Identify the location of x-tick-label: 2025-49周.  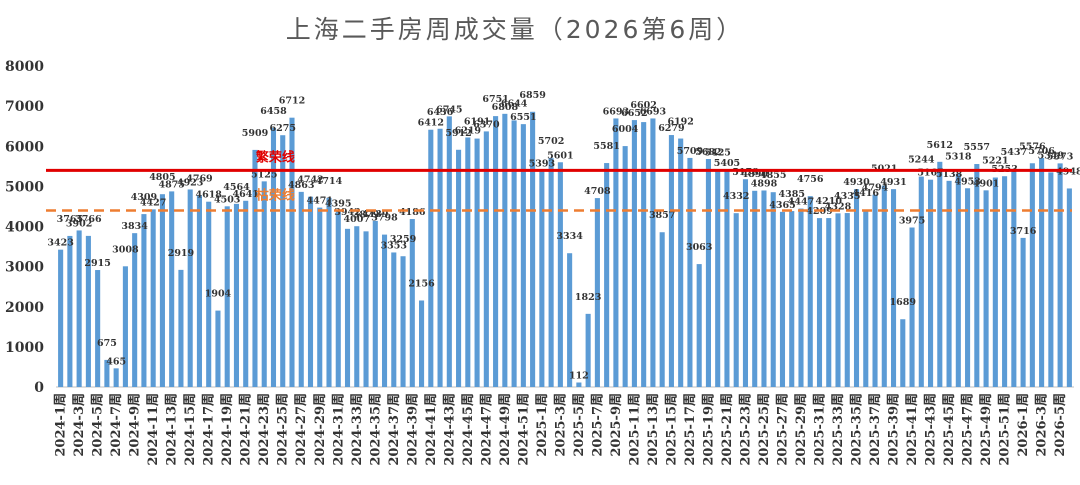
(986, 429).